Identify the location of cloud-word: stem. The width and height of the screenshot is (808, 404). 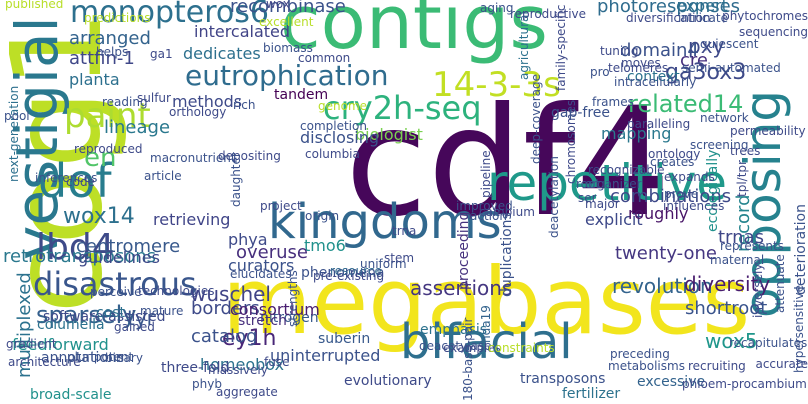
(399, 258).